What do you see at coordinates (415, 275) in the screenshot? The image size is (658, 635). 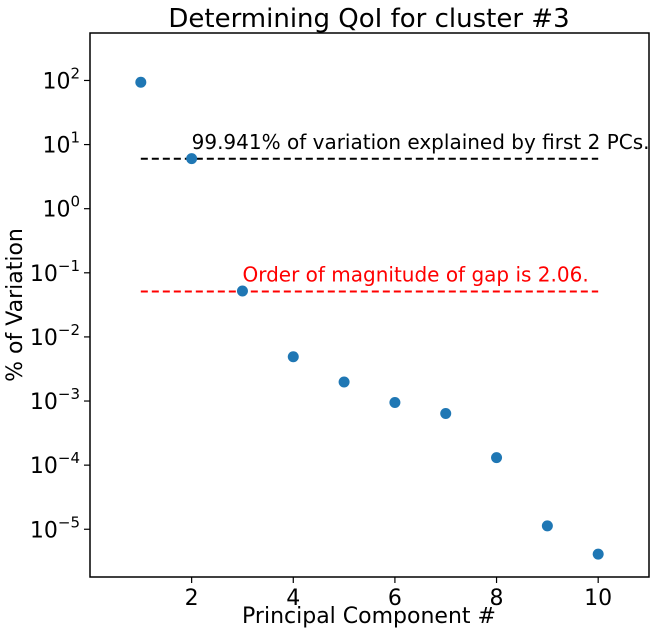 I see `annotation-2: Order of magnitude of gap is 2.06.` at bounding box center [415, 275].